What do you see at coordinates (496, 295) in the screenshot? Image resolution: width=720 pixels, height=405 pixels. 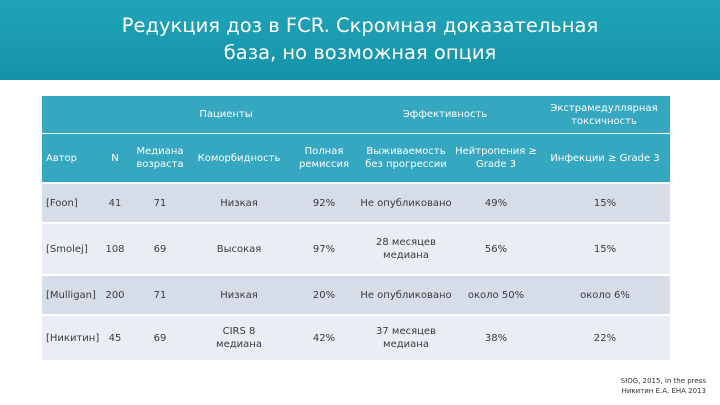 I see `cell-neutropenia: около 50%` at bounding box center [496, 295].